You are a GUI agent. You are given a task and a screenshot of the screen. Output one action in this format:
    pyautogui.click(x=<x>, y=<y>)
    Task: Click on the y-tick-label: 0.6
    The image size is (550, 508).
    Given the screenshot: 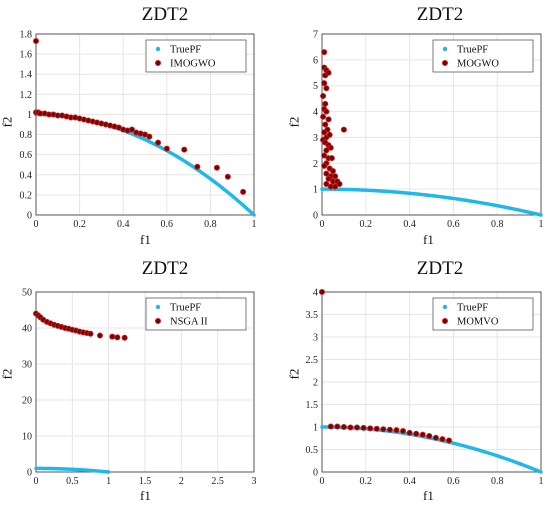 What is the action you would take?
    pyautogui.click(x=26, y=155)
    